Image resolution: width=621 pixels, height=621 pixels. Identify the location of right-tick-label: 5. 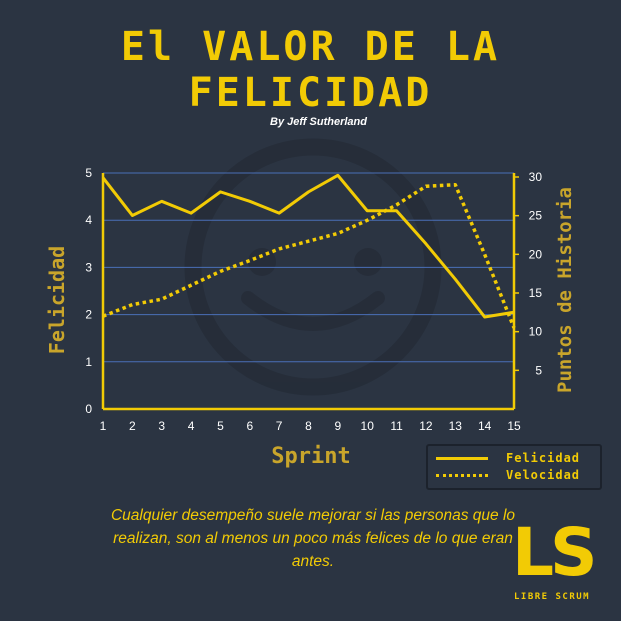
(538, 370).